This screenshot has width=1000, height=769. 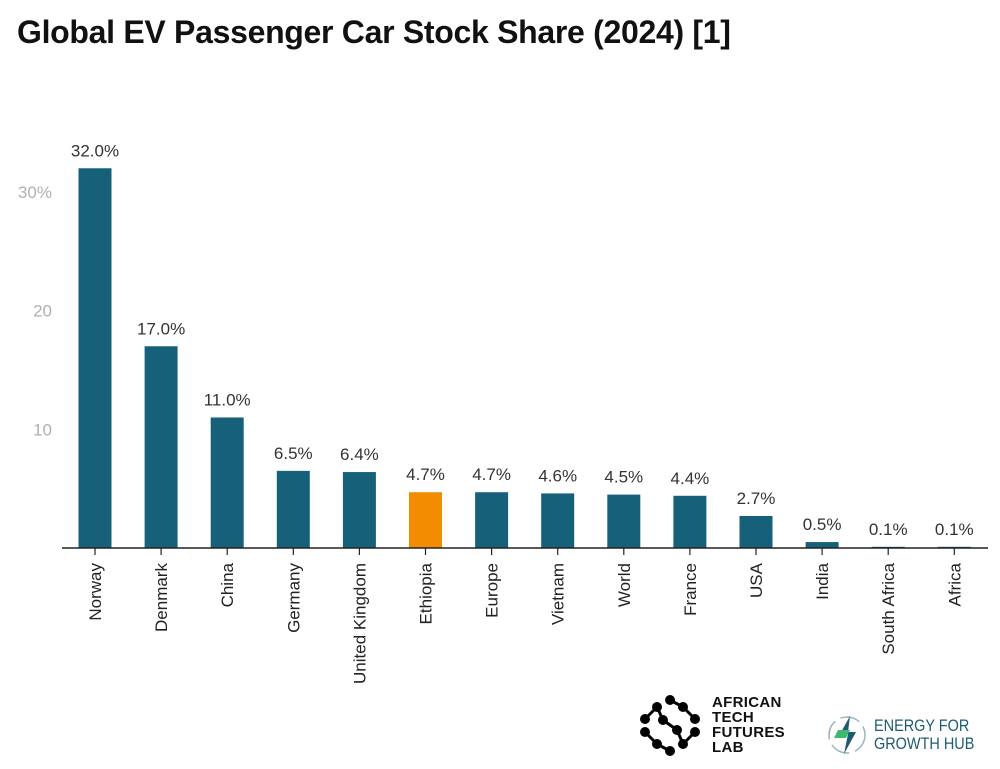 I want to click on data-label: 0.5%, so click(x=822, y=524).